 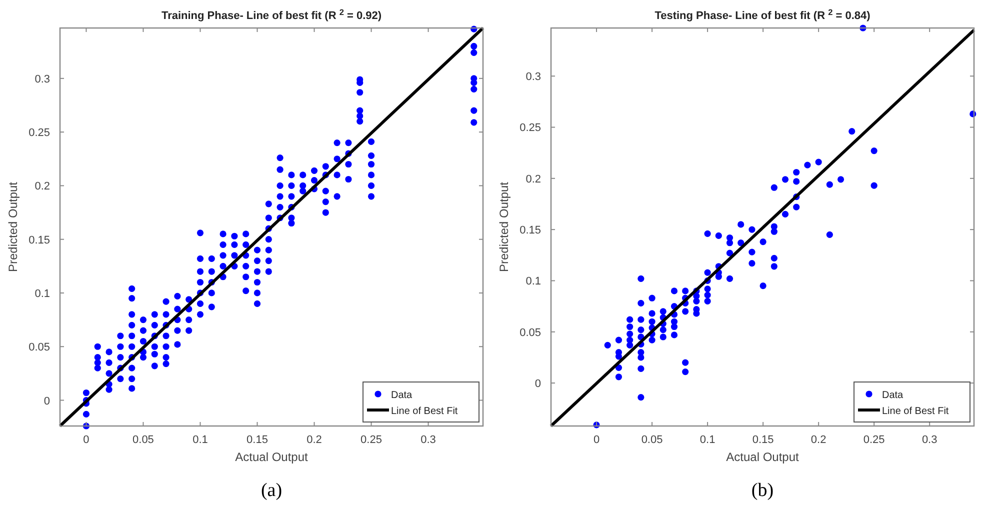 I want to click on chart-title: Testing Phase- Line of best fit (R $^{2}$ = 0.84), so click(x=762, y=15).